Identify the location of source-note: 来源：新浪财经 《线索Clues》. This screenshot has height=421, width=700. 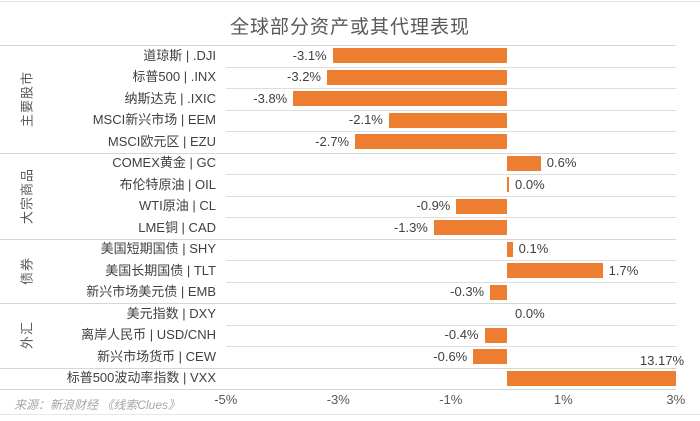
(97, 405).